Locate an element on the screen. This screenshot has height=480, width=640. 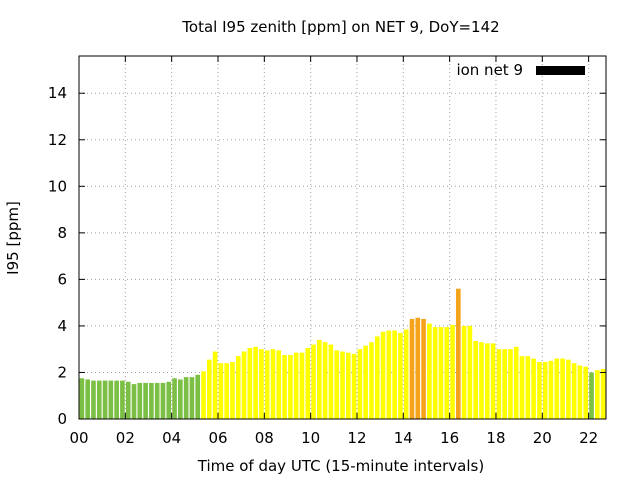
x-tick-label: 06 is located at coordinates (217, 438).